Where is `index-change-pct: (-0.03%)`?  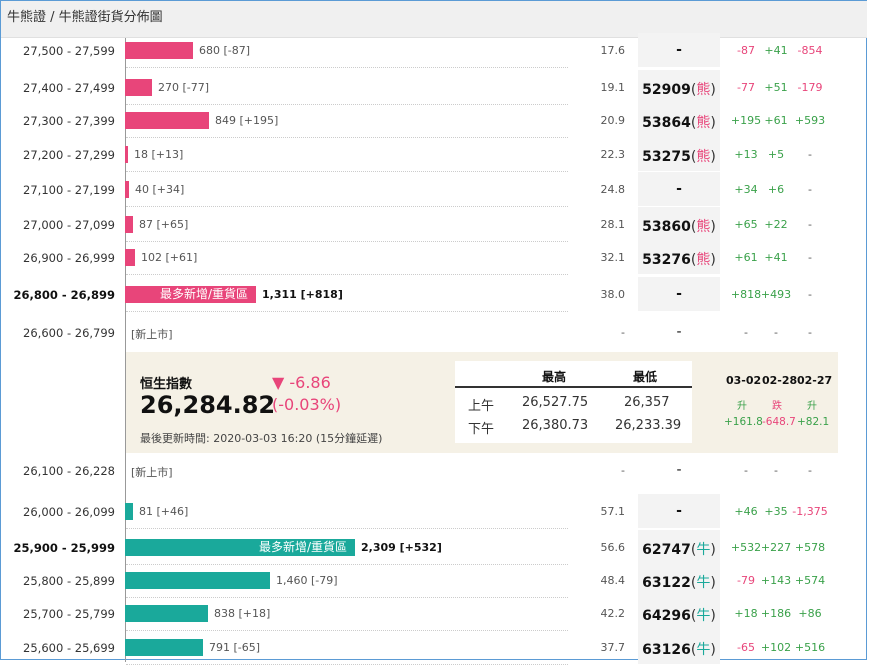
index-change-pct: (-0.03%) is located at coordinates (307, 404).